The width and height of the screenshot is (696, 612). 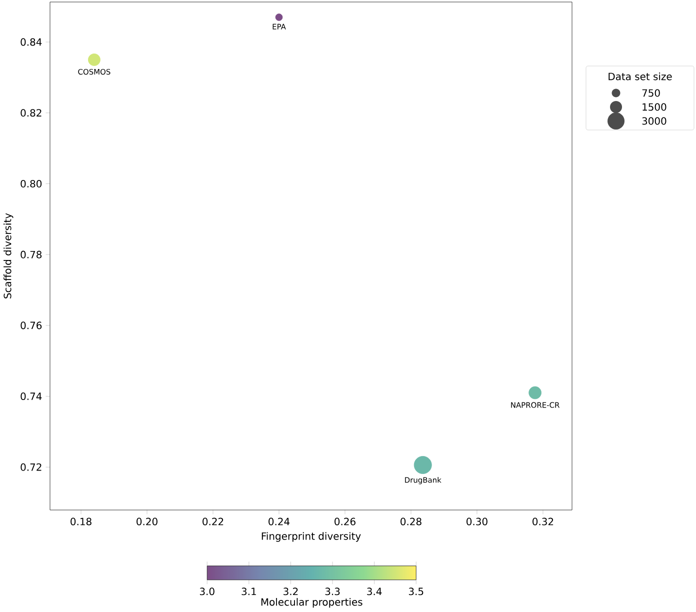 I want to click on x-tick-label: 0.20, so click(x=147, y=522).